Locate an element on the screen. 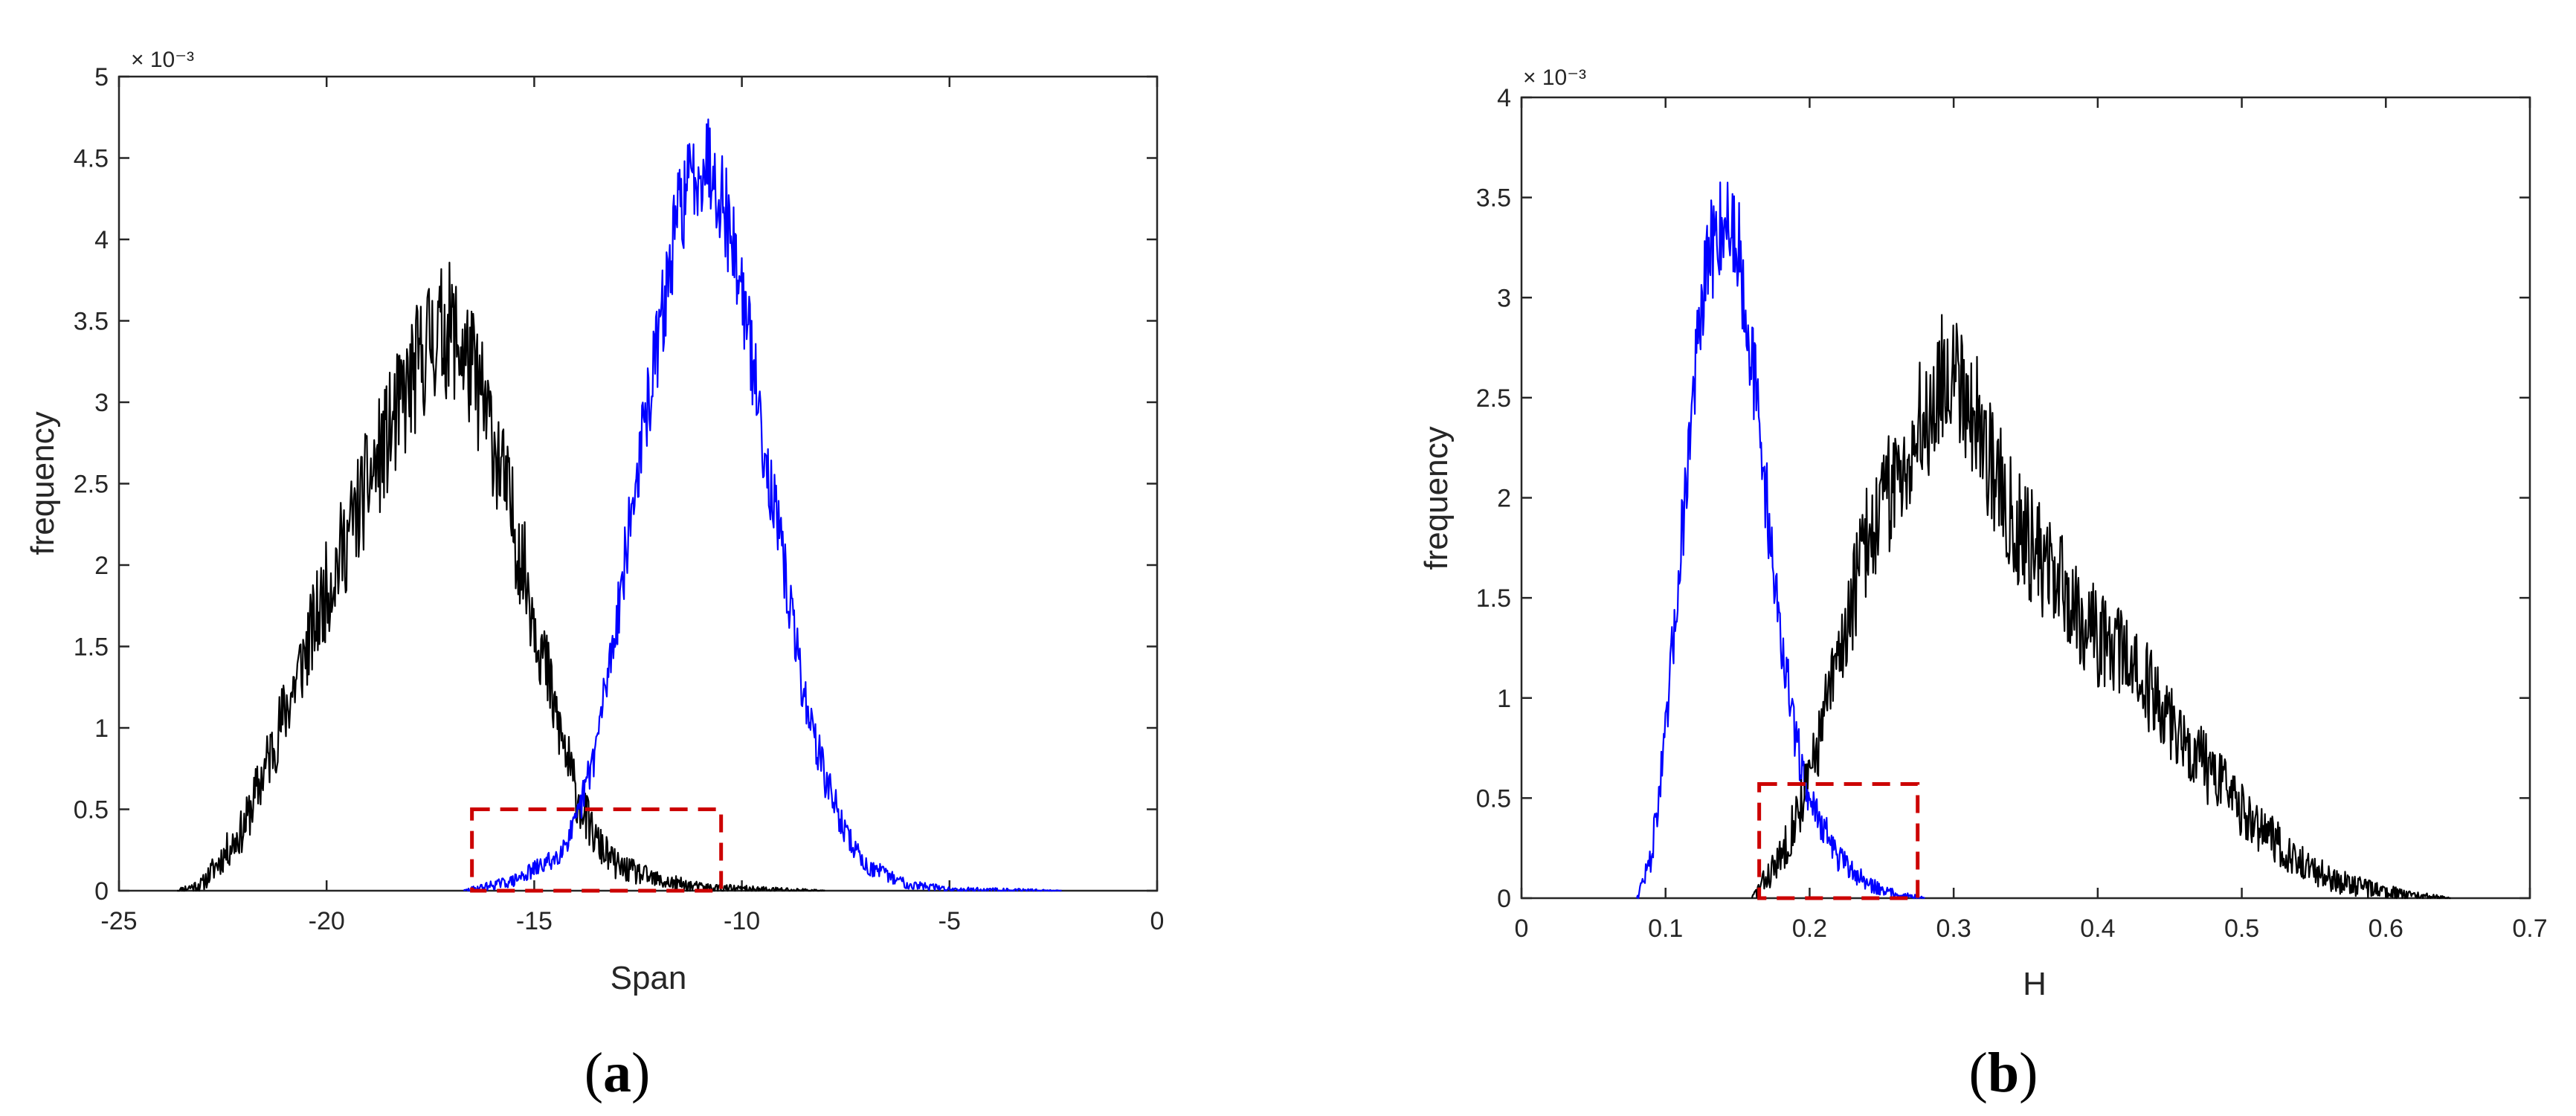  y-tick-label: 5 is located at coordinates (101, 77).